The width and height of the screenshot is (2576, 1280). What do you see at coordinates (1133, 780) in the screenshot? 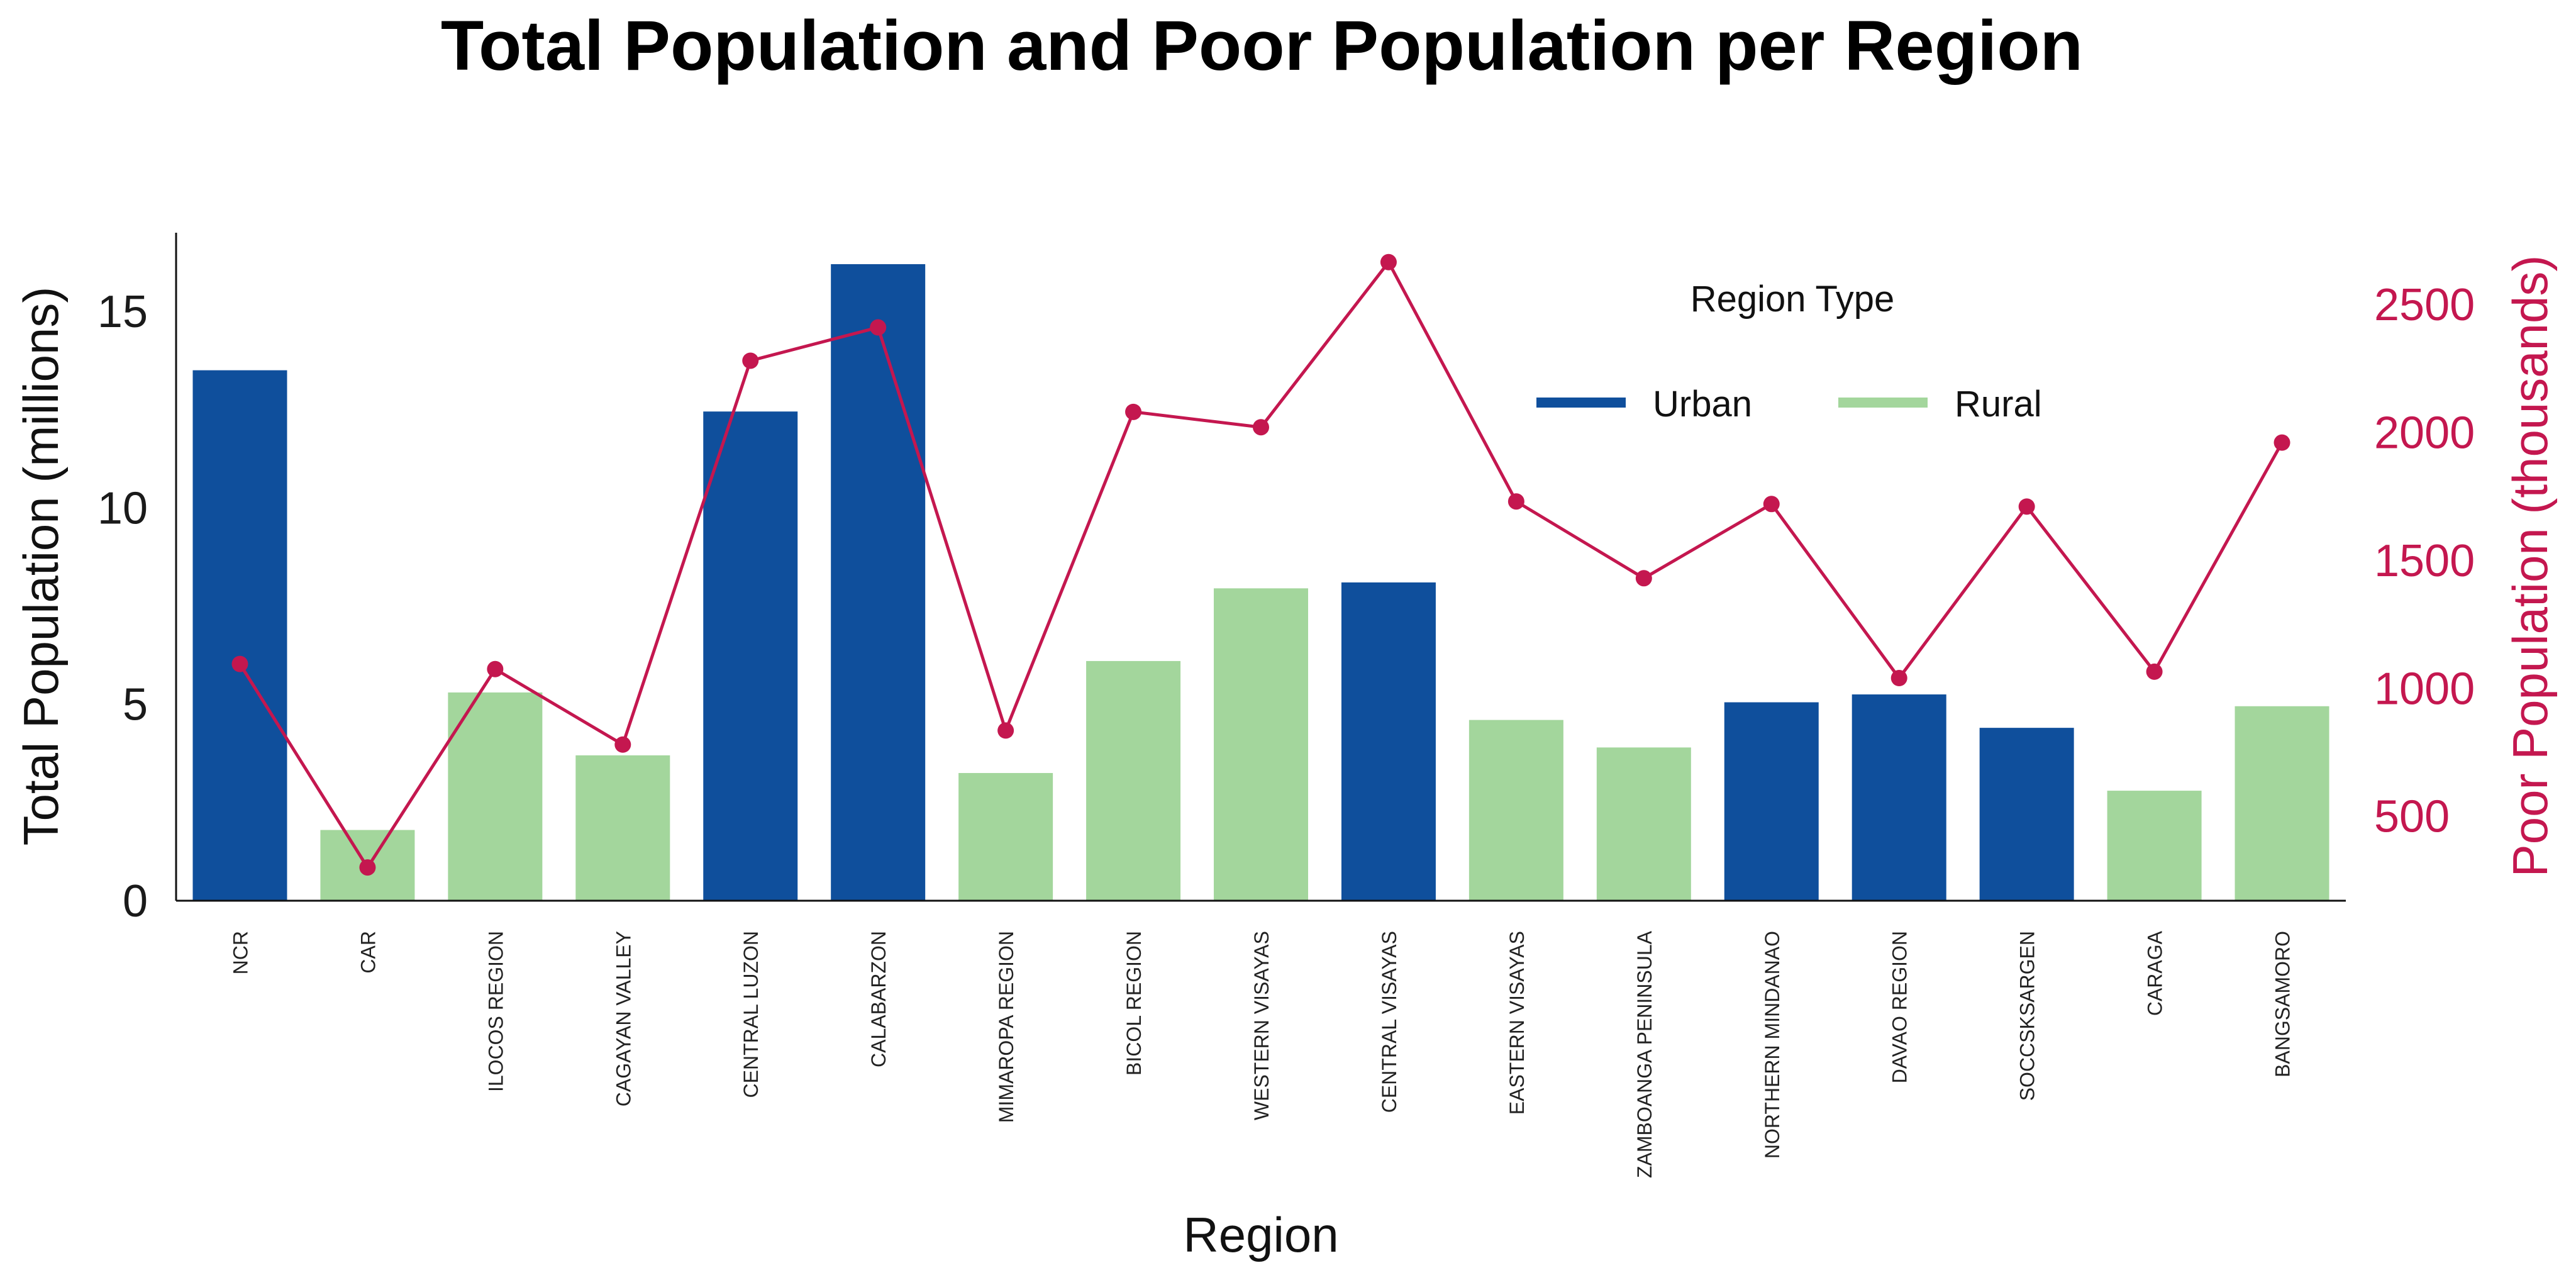
I see `bar-bicol-region` at bounding box center [1133, 780].